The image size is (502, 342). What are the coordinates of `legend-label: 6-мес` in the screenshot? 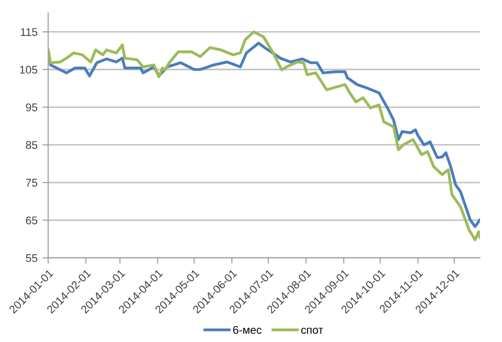 It's located at (247, 330).